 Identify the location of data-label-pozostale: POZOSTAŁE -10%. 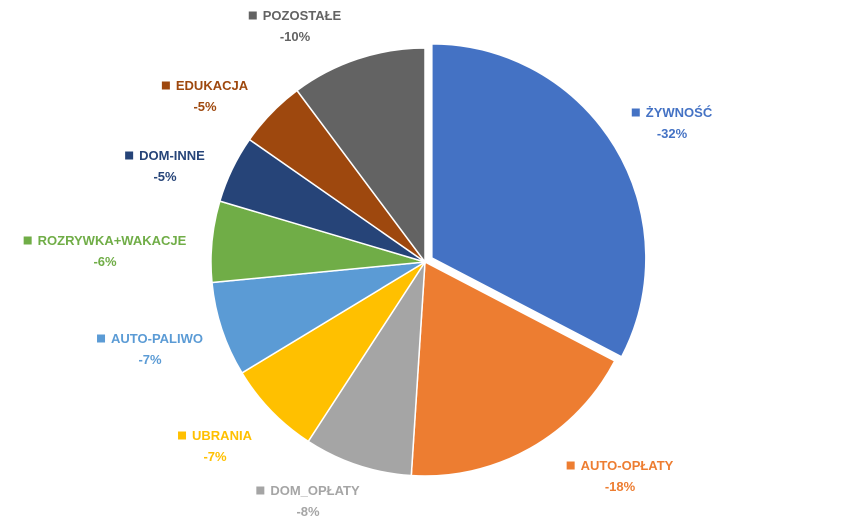
(295, 26).